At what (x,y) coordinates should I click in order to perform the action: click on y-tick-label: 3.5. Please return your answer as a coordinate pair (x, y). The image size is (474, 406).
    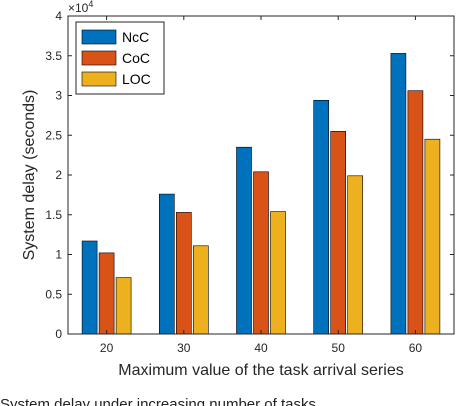
    Looking at the image, I should click on (53, 56).